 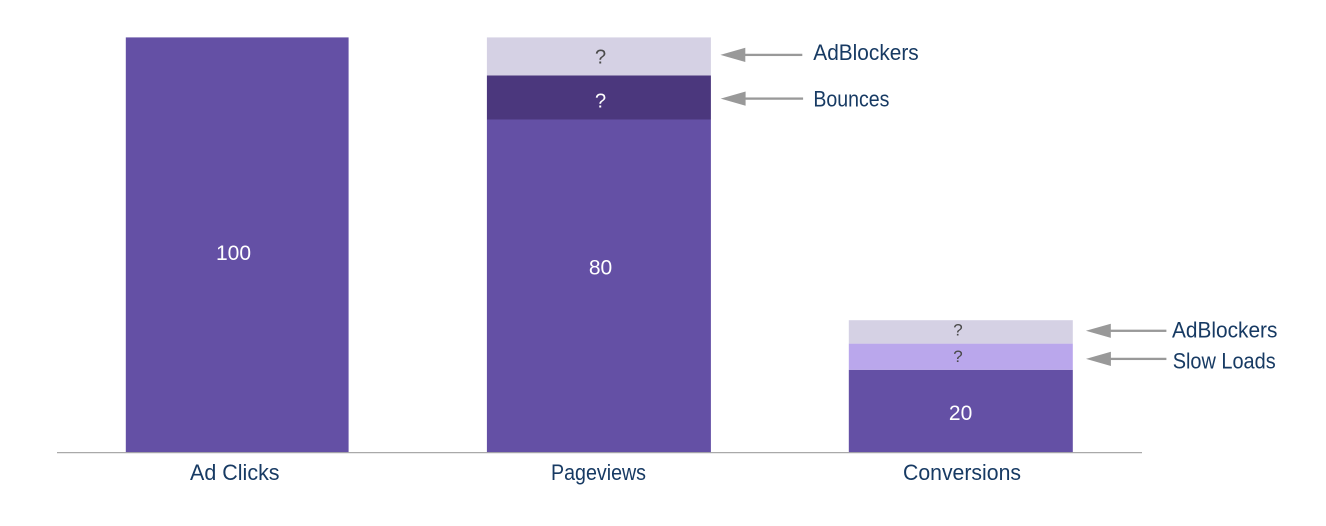 What do you see at coordinates (1224, 361) in the screenshot?
I see `svg-text: Slow Loads` at bounding box center [1224, 361].